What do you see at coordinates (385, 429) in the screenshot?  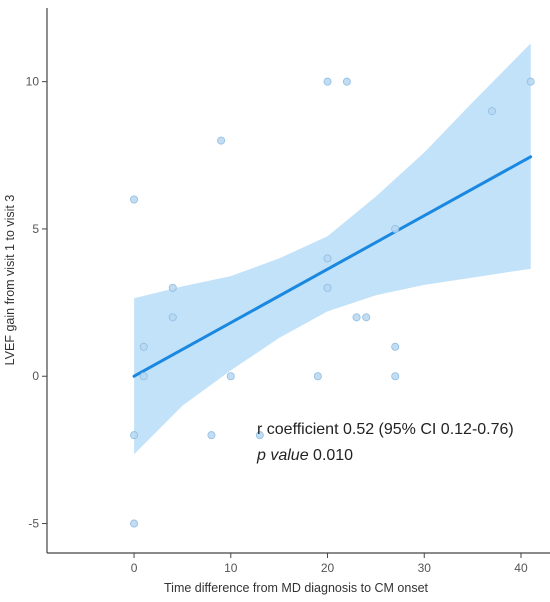 I see `annotation-r-coefficient: r coefficient 0.52 (95% CI 0.12-0.76)` at bounding box center [385, 429].